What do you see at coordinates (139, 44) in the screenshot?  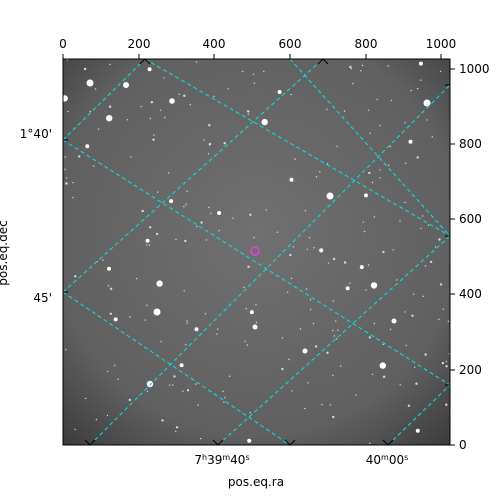 I see `top-tick-label: 200` at bounding box center [139, 44].